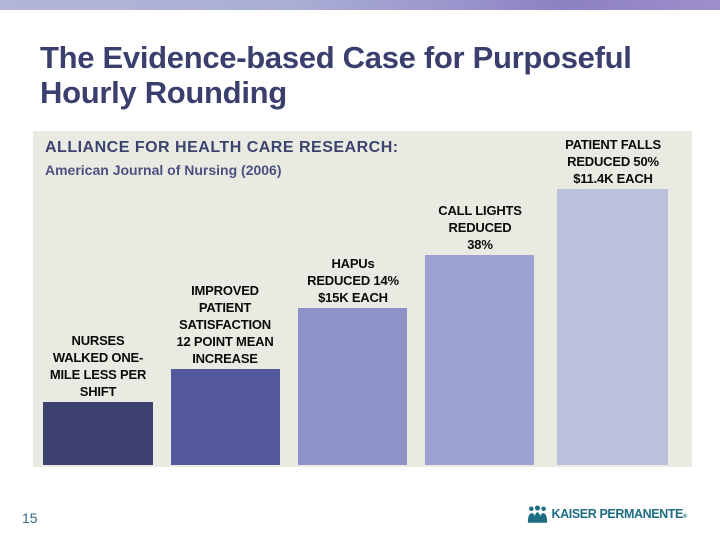 This screenshot has width=720, height=540. What do you see at coordinates (98, 433) in the screenshot?
I see `bar-nurses-walked` at bounding box center [98, 433].